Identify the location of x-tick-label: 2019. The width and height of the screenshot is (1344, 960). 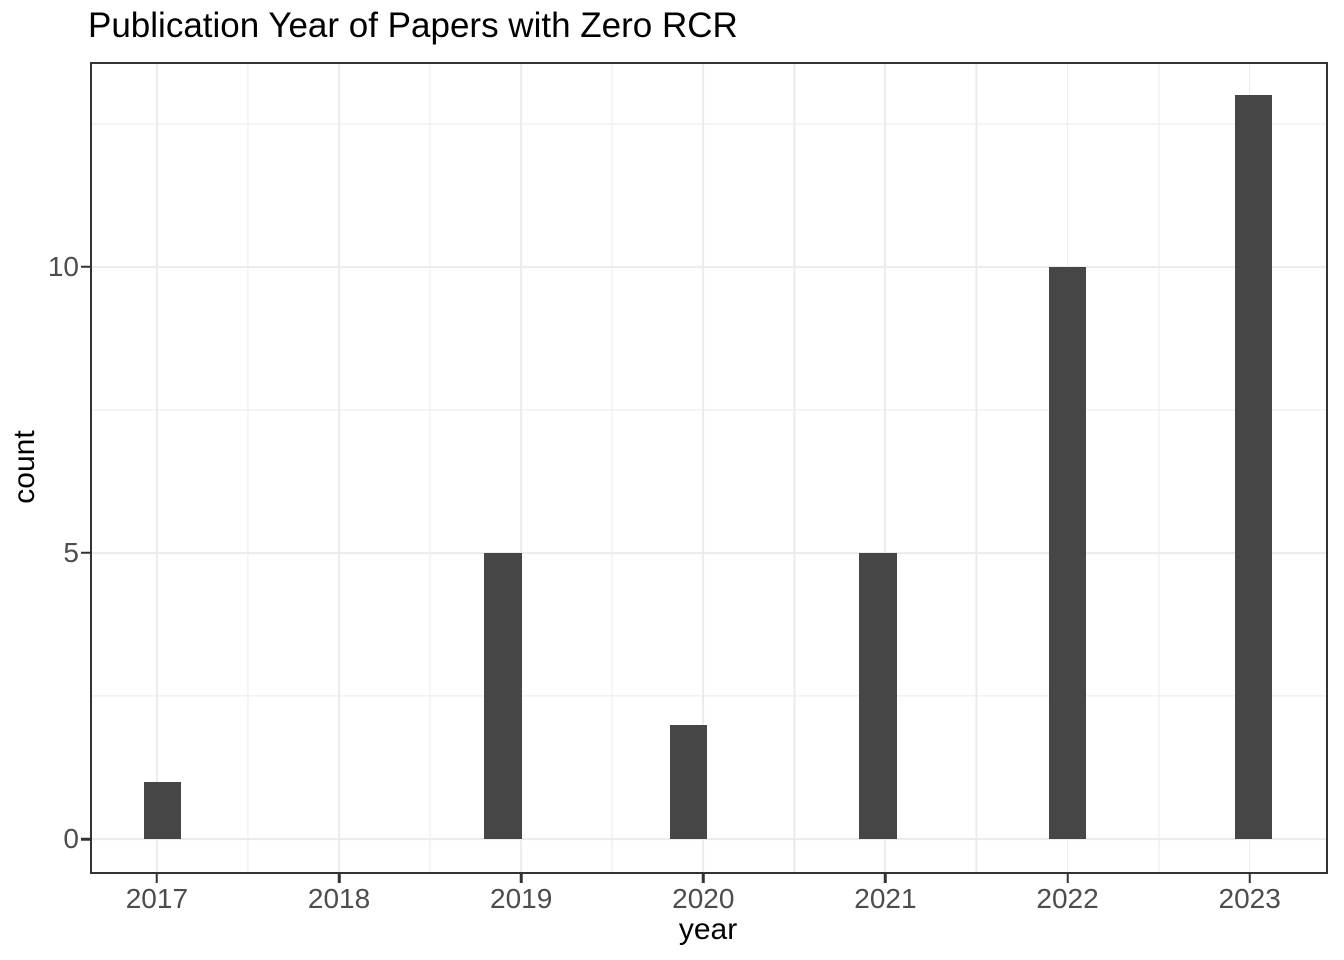
(521, 898).